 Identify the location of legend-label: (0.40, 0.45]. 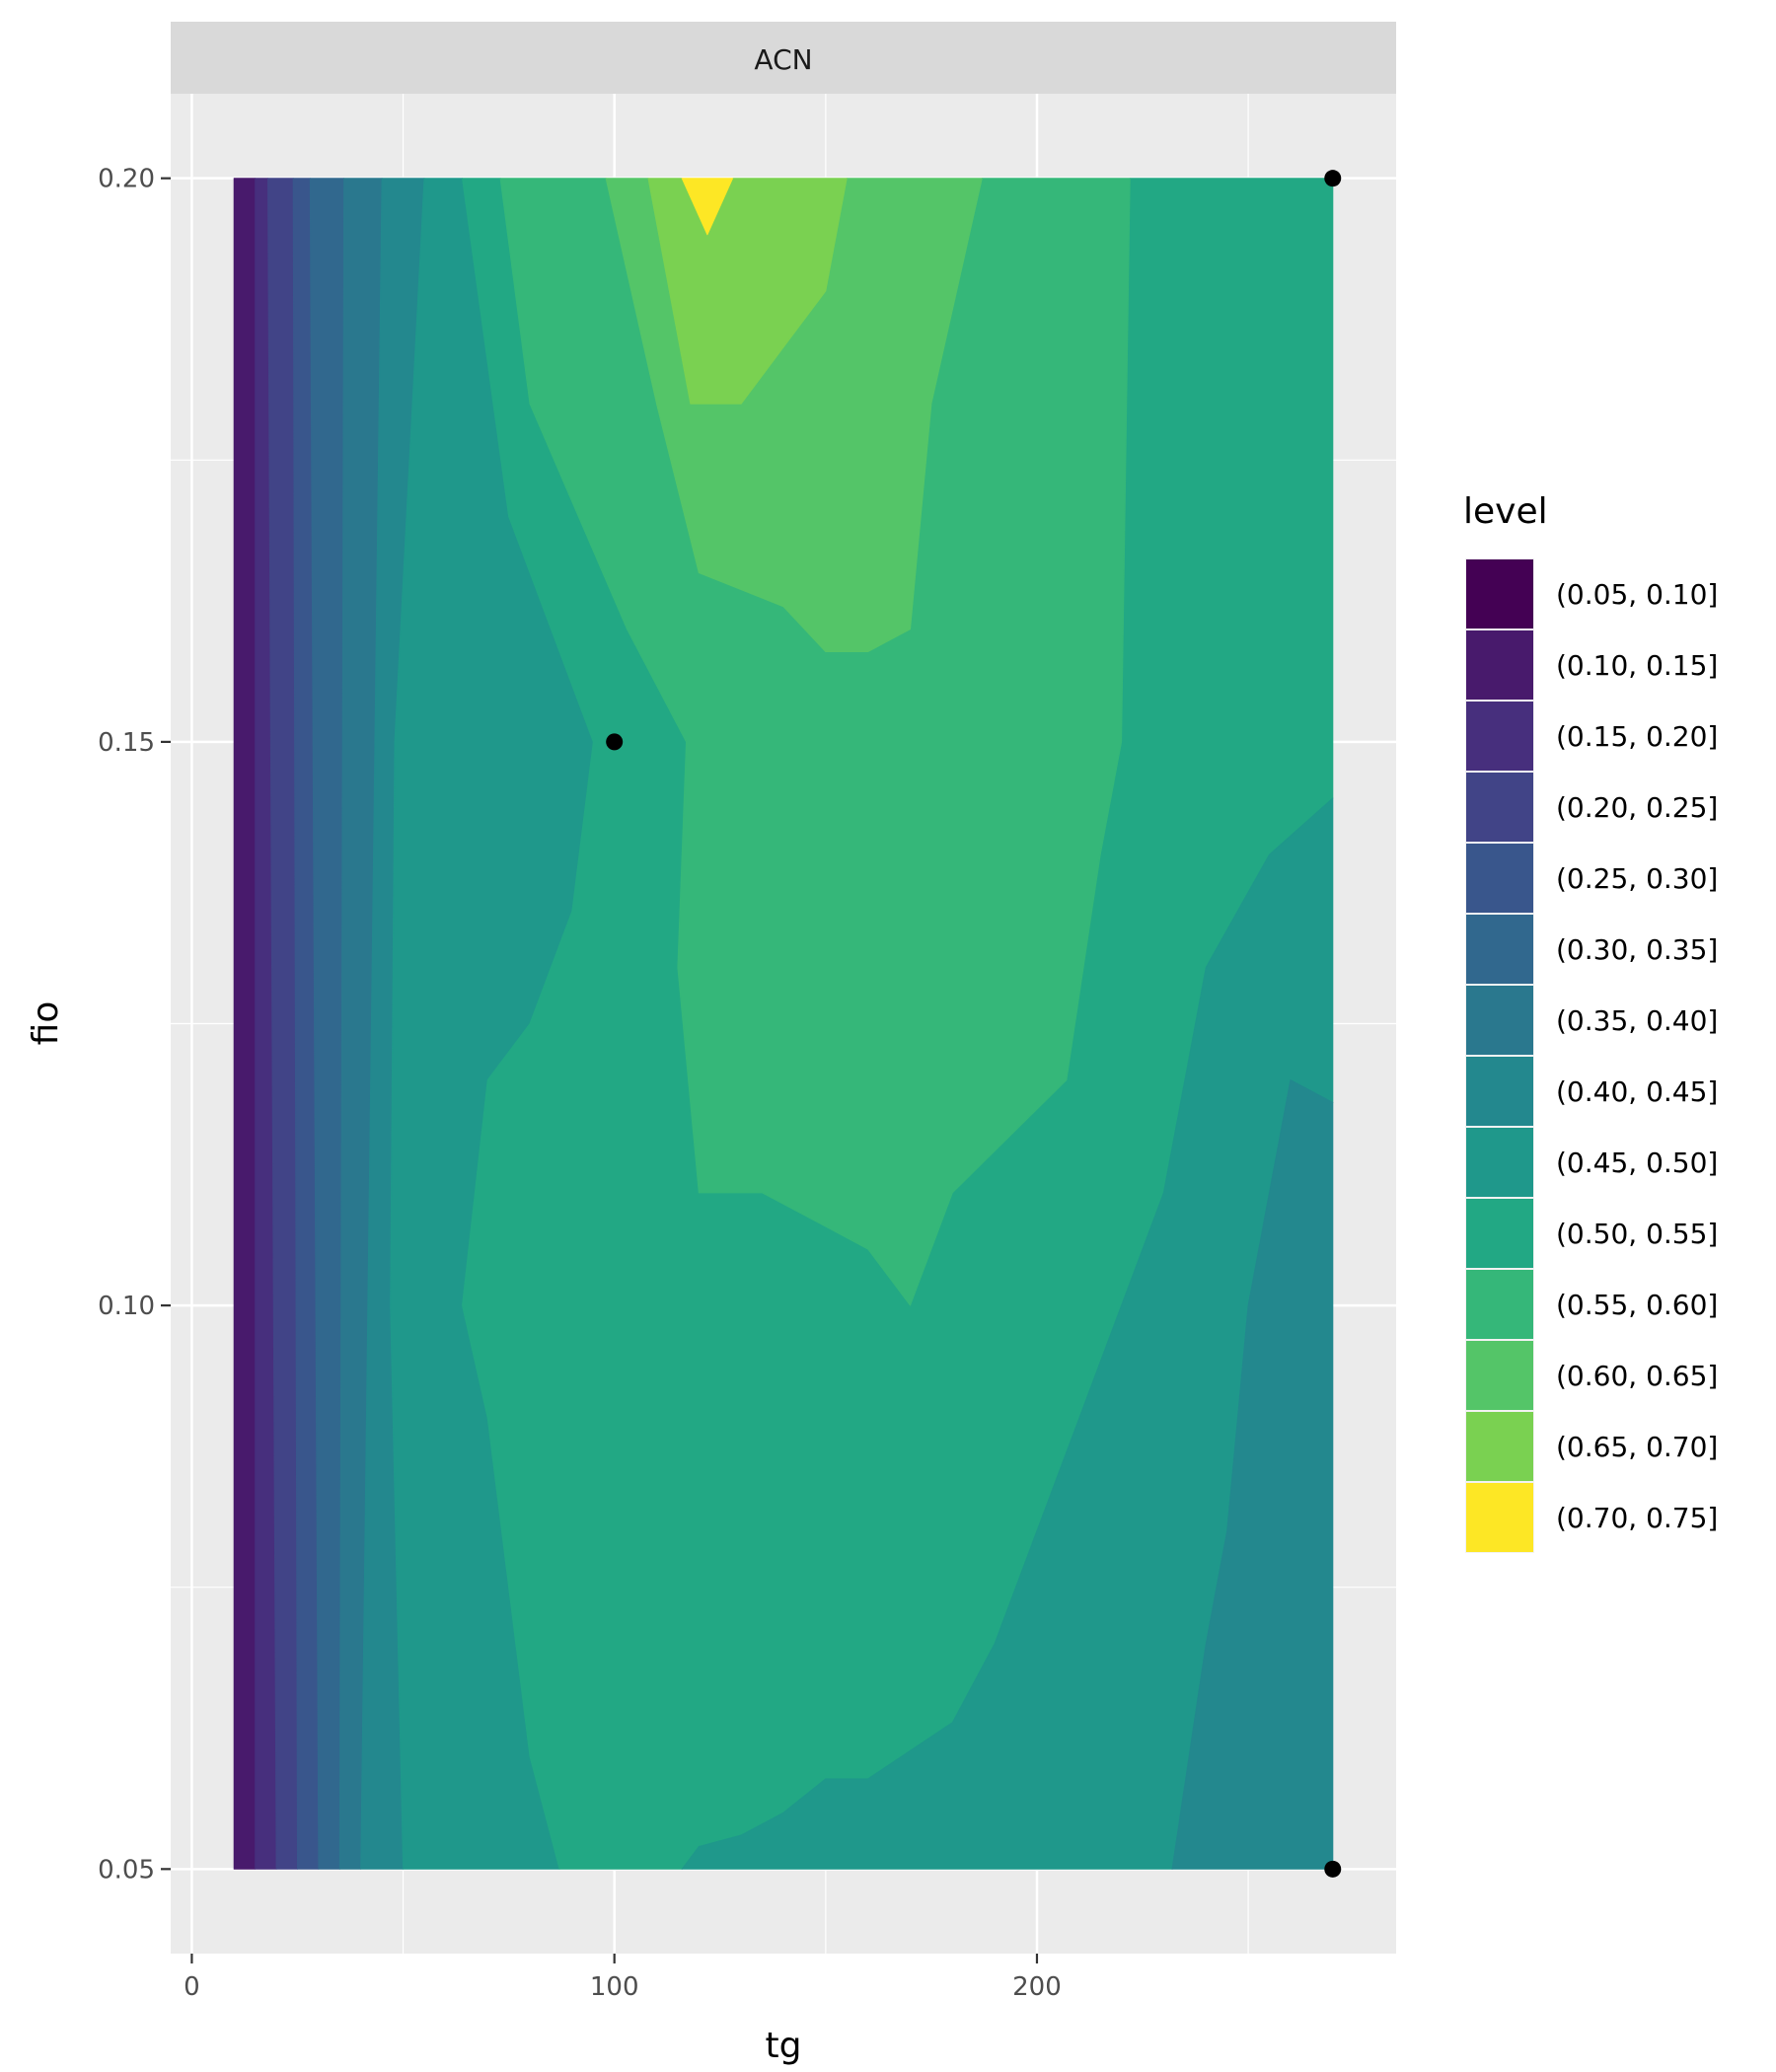
(1637, 1091).